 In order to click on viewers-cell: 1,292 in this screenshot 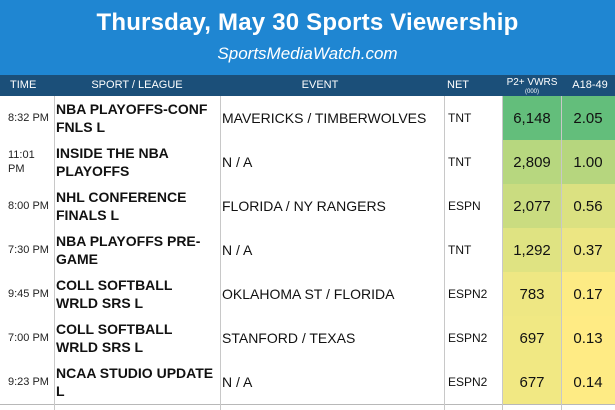, I will do `click(532, 250)`.